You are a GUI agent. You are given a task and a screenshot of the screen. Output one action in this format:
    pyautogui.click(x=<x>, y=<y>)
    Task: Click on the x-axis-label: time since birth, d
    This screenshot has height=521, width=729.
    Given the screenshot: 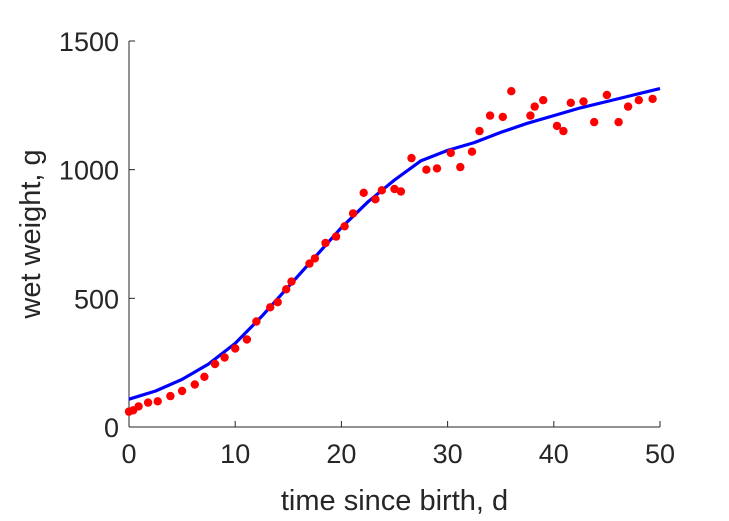 What is the action you would take?
    pyautogui.click(x=394, y=501)
    